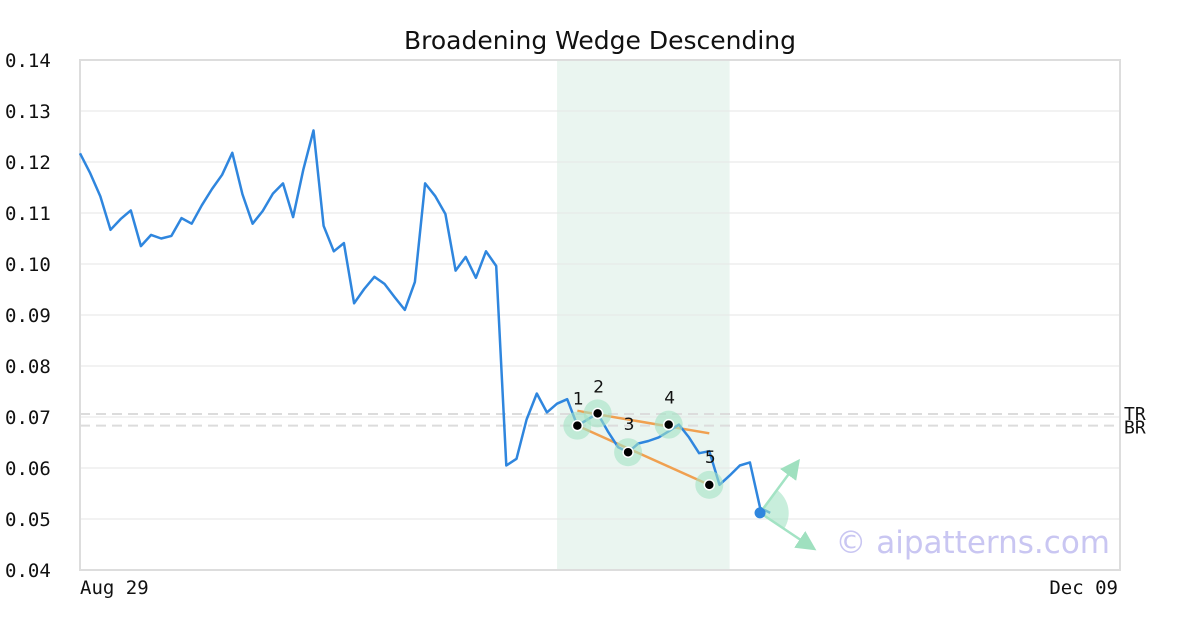 The height and width of the screenshot is (630, 1200). Describe the element at coordinates (629, 425) in the screenshot. I see `pattern-point-label: 3` at that location.